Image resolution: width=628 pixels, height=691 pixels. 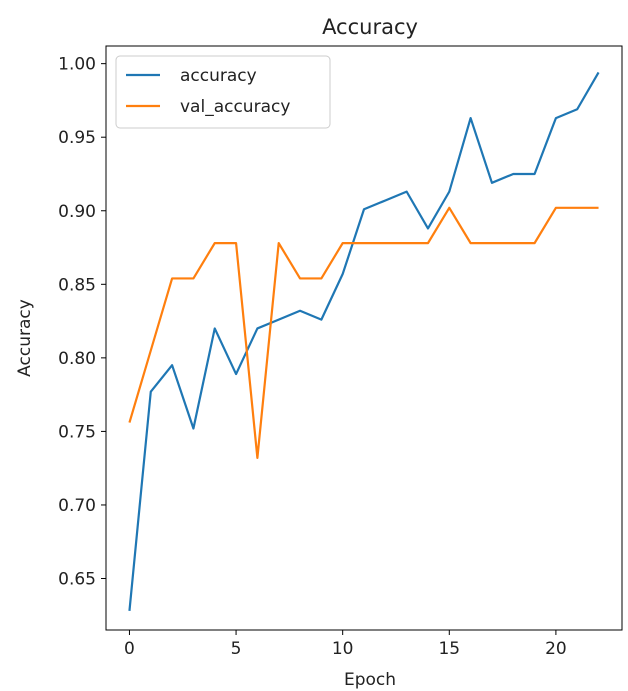 What do you see at coordinates (370, 27) in the screenshot?
I see `chart-title: Accuracy` at bounding box center [370, 27].